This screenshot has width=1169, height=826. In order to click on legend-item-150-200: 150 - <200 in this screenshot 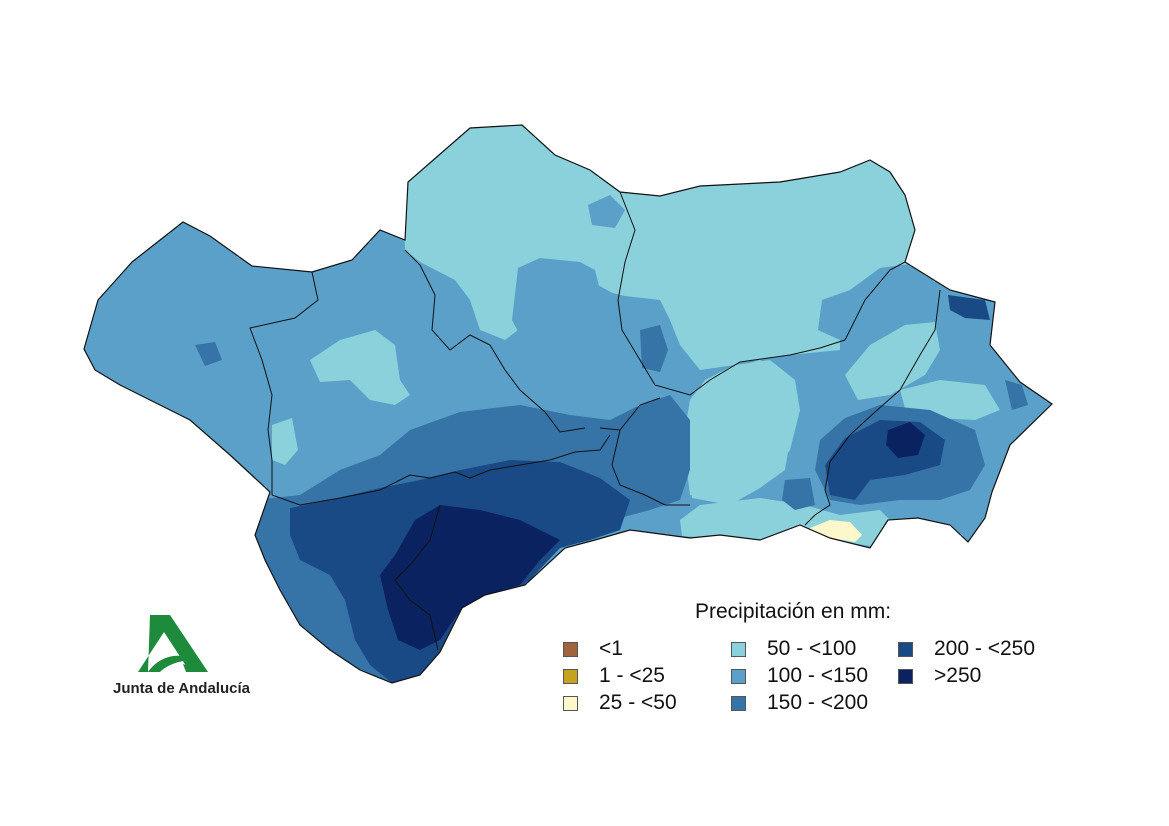, I will do `click(800, 702)`.